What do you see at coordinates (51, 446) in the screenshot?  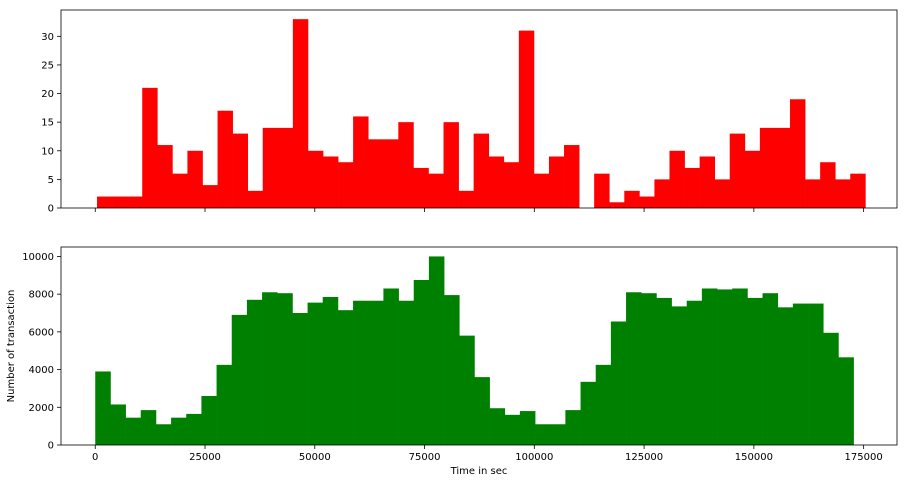 I see `bottom-histogram-y-tick-label: 0` at bounding box center [51, 446].